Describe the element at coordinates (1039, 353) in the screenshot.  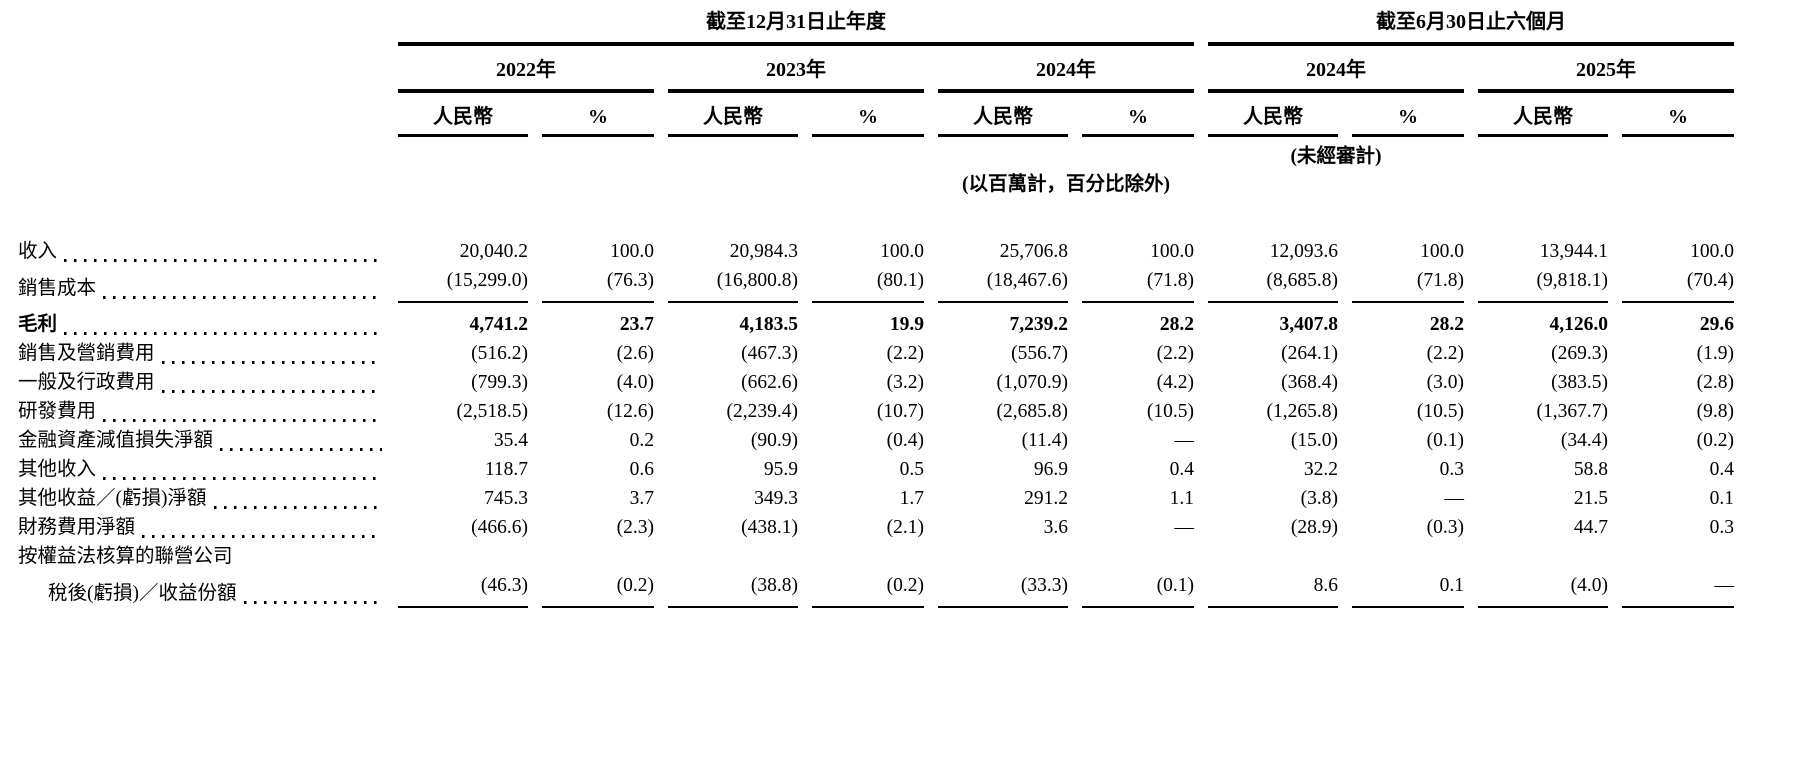
I see `cell-value: (556.7)` at that location.